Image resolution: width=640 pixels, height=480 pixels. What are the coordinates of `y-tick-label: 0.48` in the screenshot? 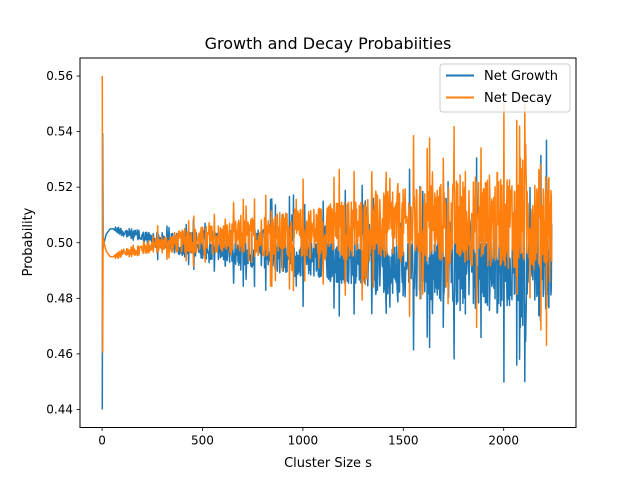 It's located at (59, 298).